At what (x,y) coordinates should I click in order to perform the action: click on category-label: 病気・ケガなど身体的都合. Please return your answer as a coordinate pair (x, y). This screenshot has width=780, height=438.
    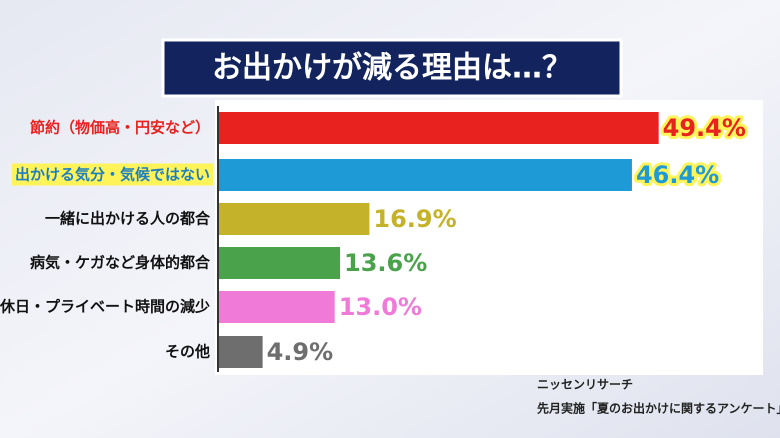
    Looking at the image, I should click on (120, 263).